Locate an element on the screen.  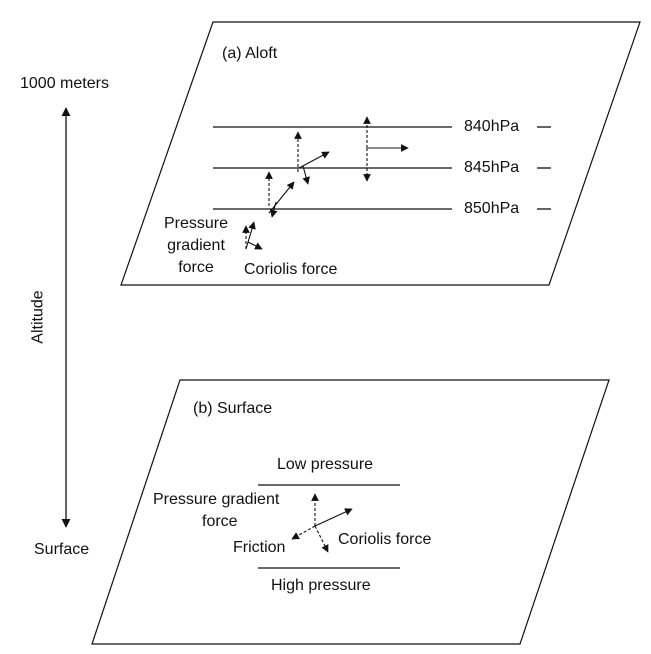
aloft-pgf-label-line2: gradient is located at coordinates (196, 245).